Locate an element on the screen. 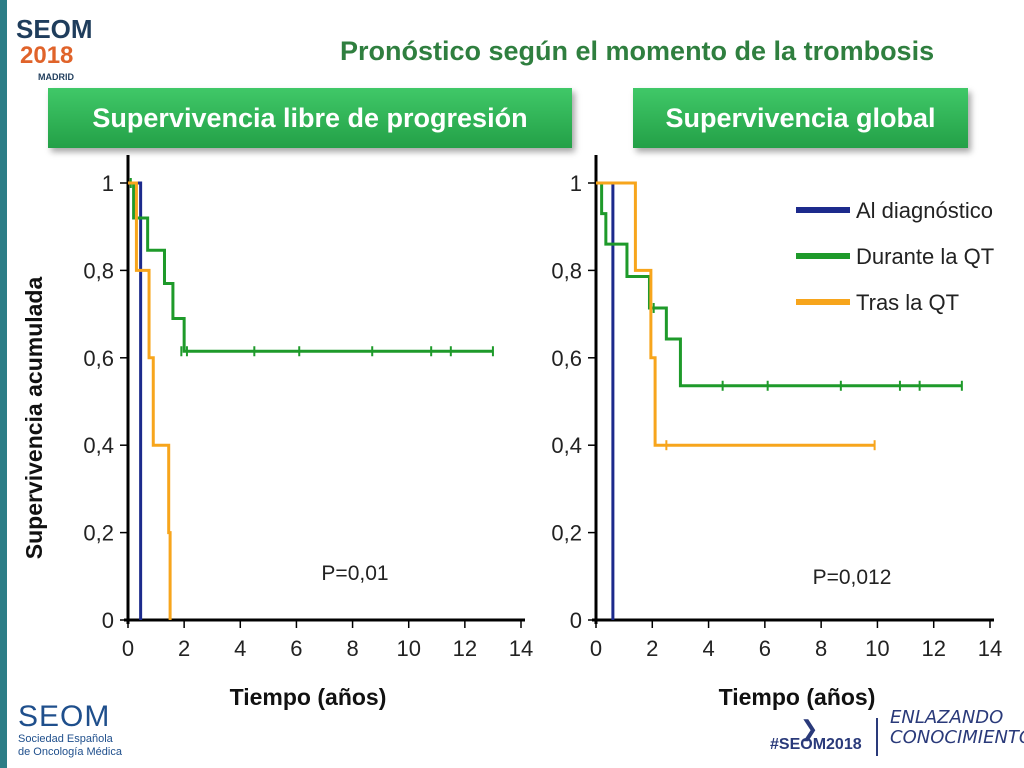 This screenshot has width=1024, height=768. chart2-y-tick-label: 0 is located at coordinates (576, 620).